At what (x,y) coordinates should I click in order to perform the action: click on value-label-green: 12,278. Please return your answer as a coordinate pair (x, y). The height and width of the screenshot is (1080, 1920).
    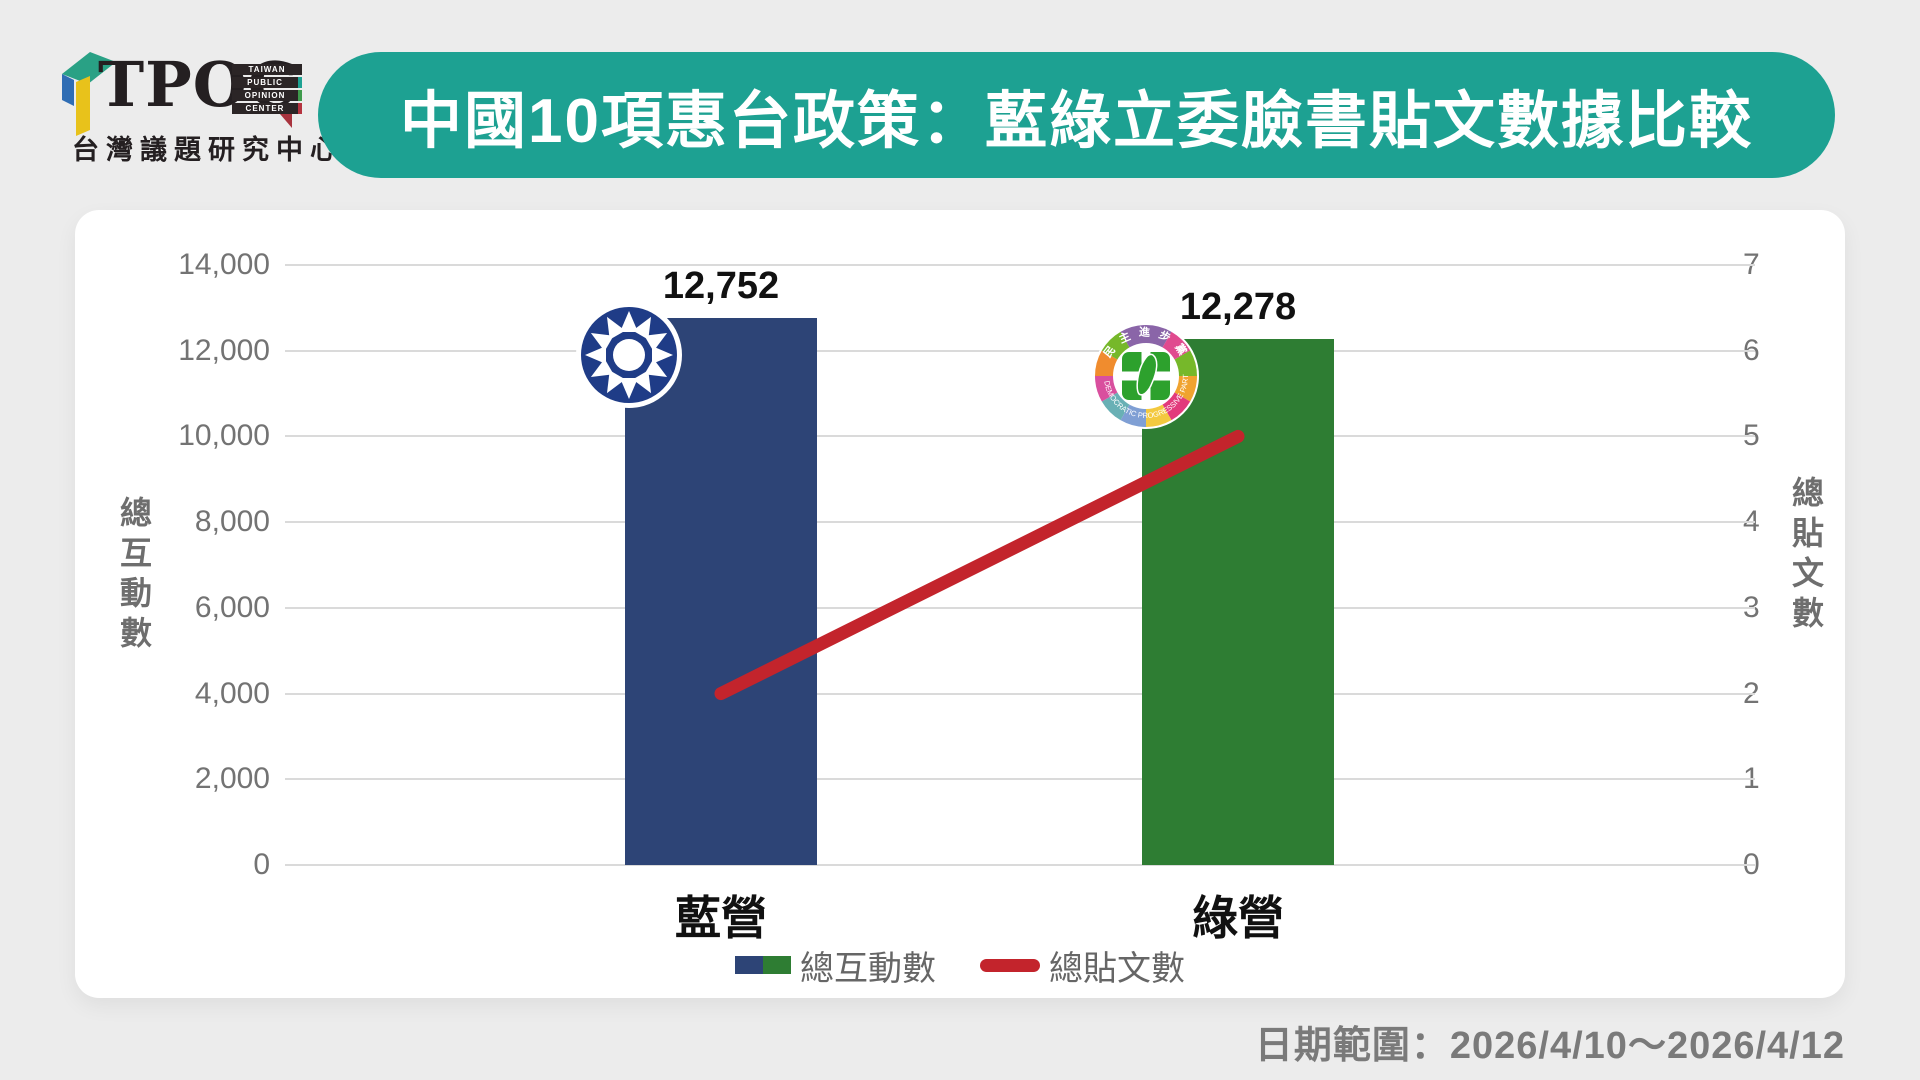
    Looking at the image, I should click on (1238, 306).